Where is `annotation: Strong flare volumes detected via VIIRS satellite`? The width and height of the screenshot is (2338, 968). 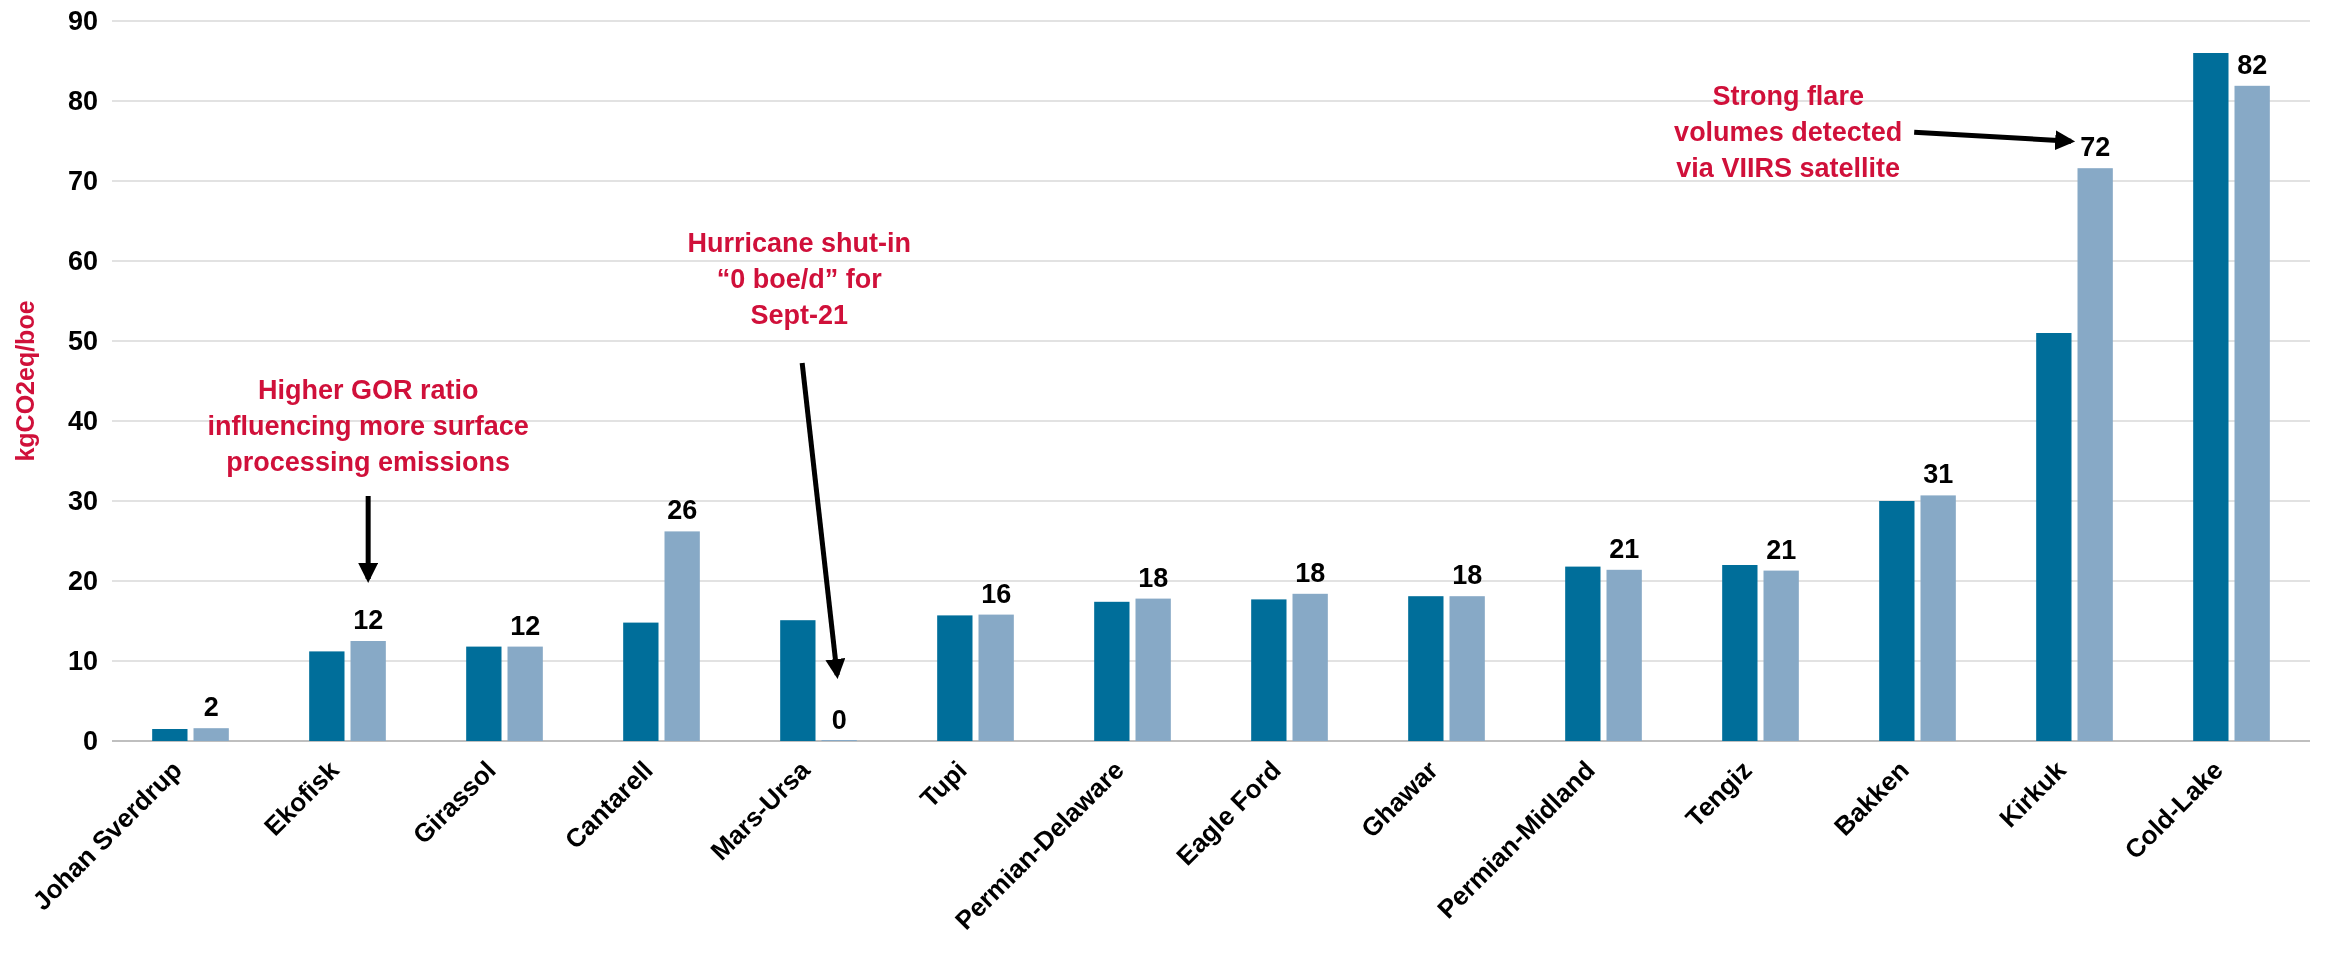
annotation: Strong flare volumes detected via VIIRS satellite is located at coordinates (1788, 132).